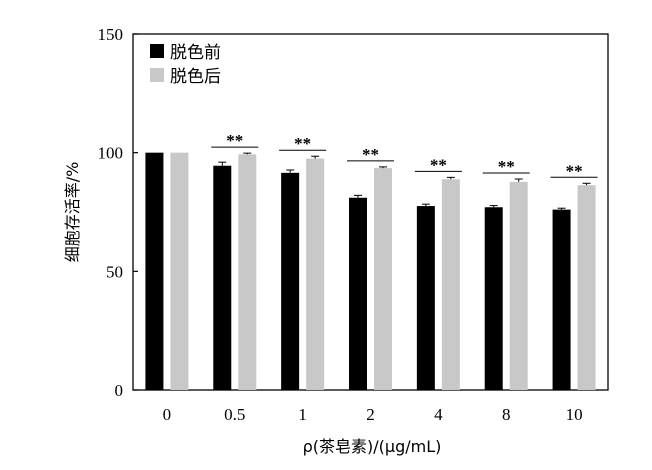 This screenshot has height=470, width=652. What do you see at coordinates (370, 414) in the screenshot?
I see `x-tick-label: 2` at bounding box center [370, 414].